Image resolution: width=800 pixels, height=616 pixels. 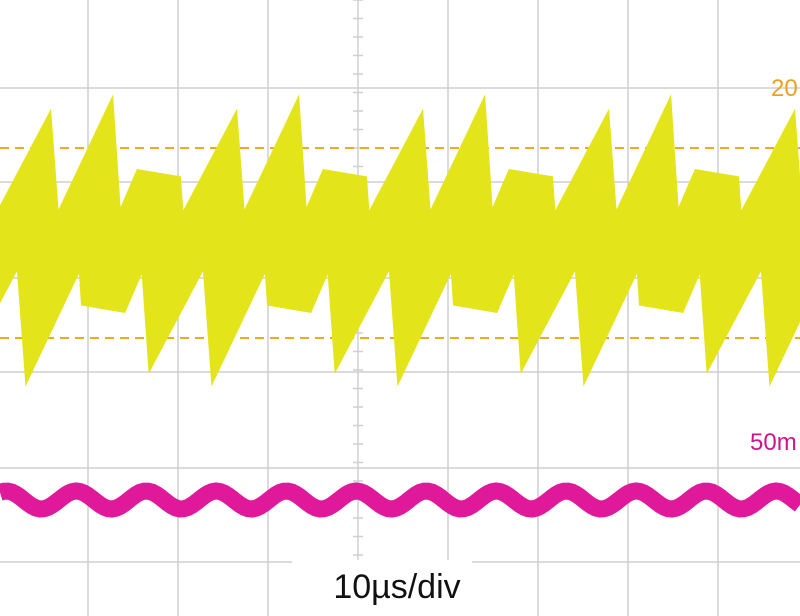 What do you see at coordinates (784, 88) in the screenshot?
I see `channel-1-scale: 20` at bounding box center [784, 88].